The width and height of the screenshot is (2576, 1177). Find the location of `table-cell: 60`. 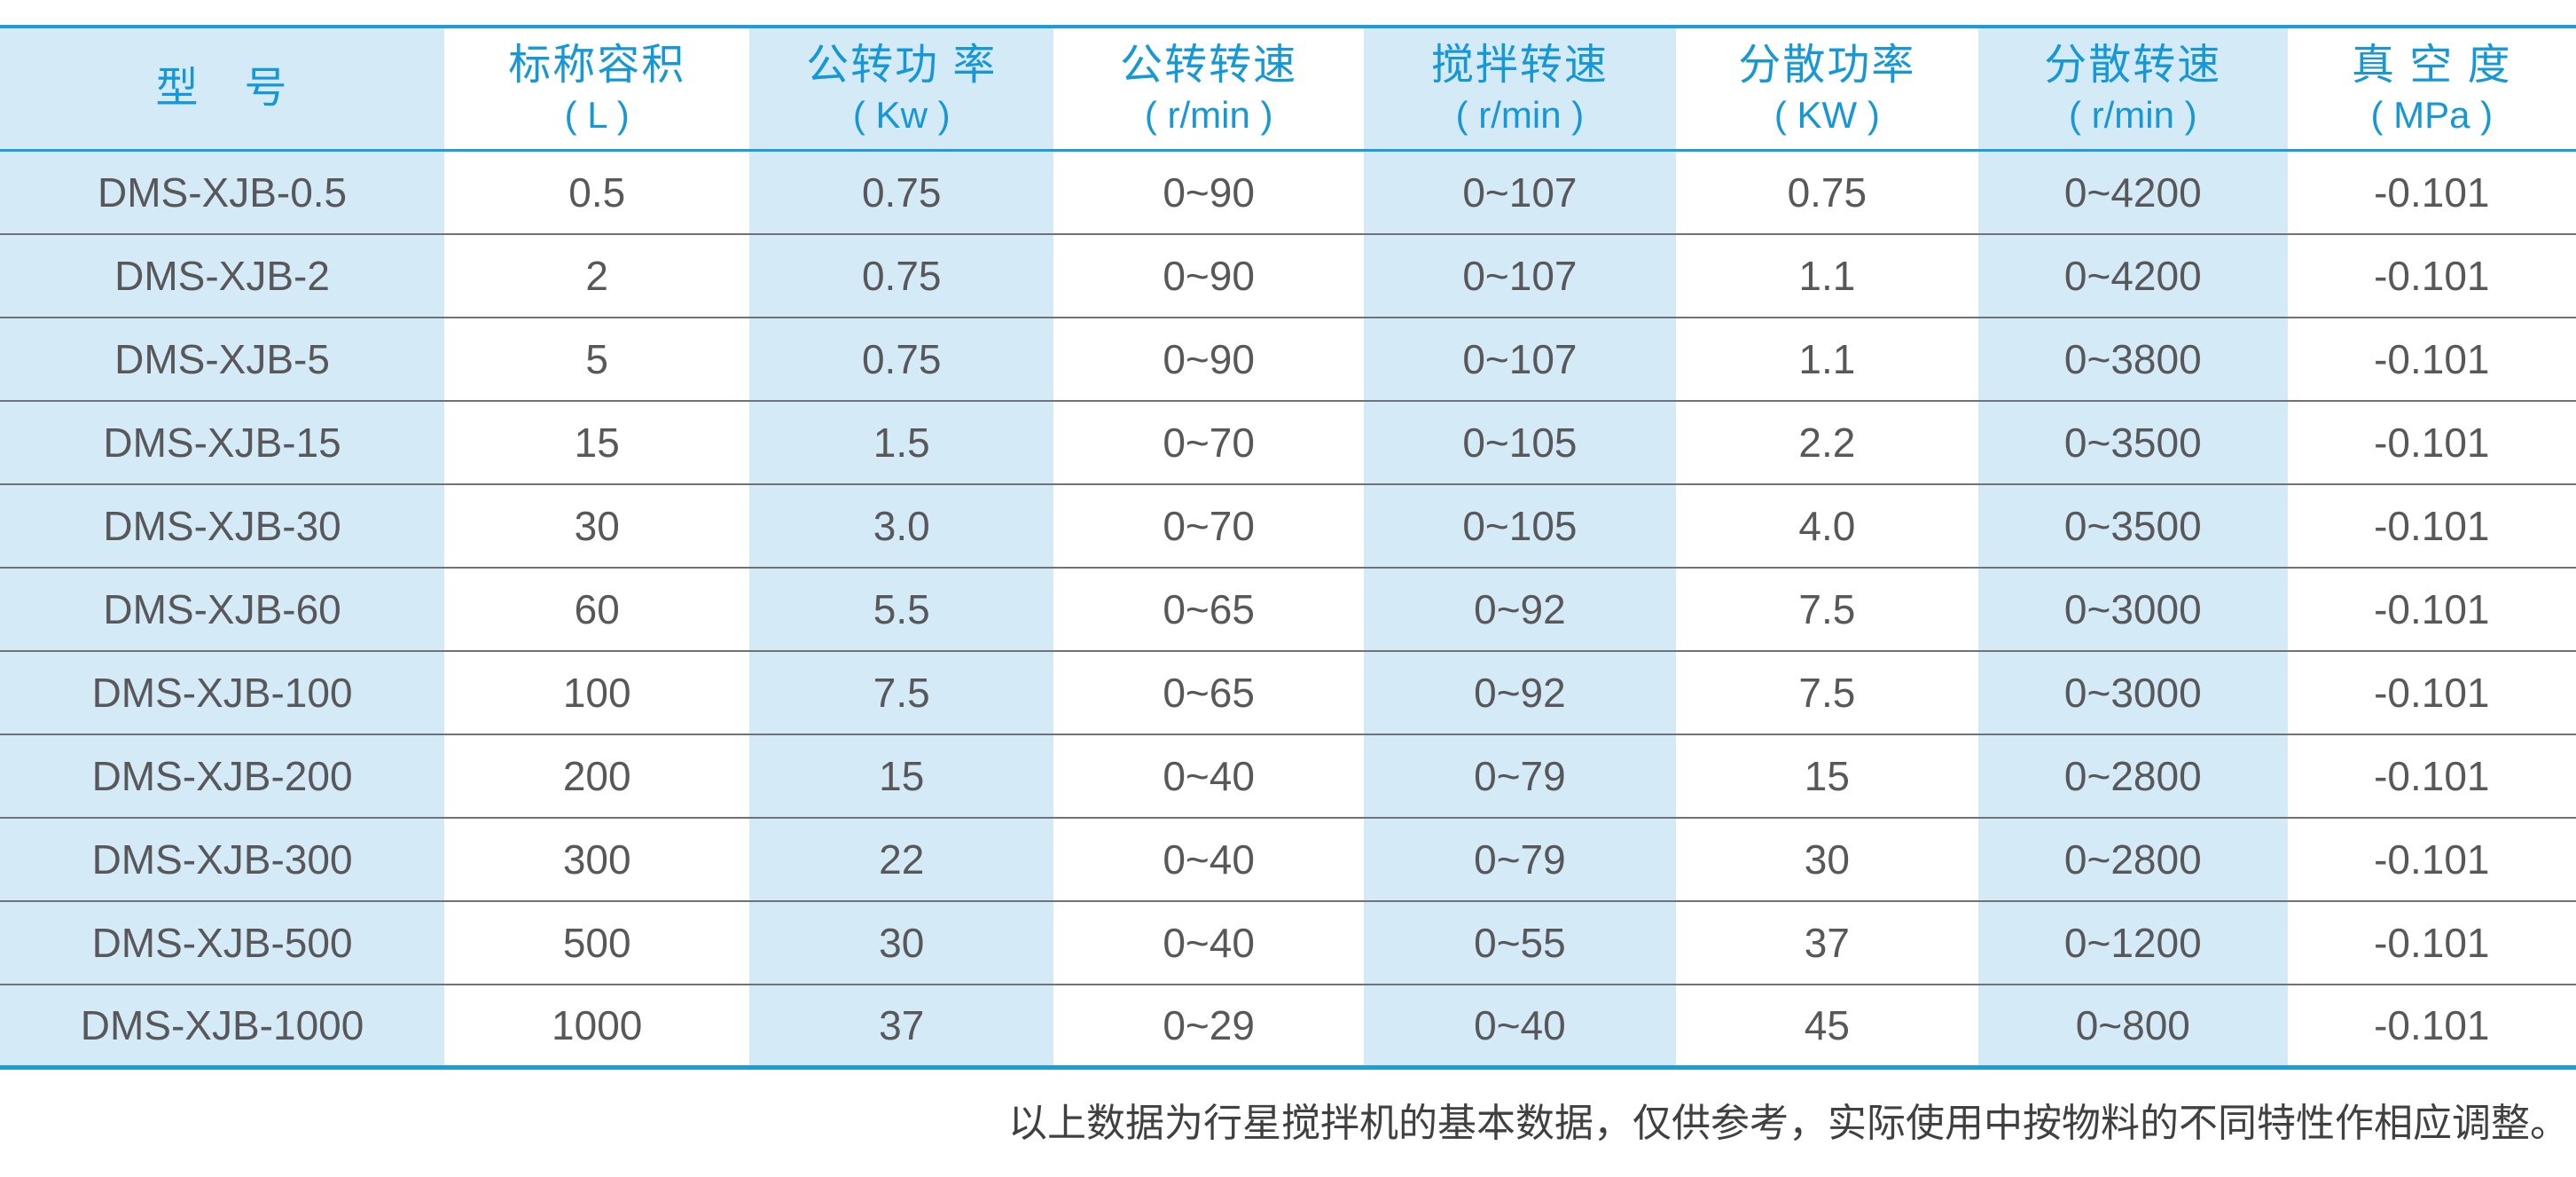

table-cell: 60 is located at coordinates (597, 608).